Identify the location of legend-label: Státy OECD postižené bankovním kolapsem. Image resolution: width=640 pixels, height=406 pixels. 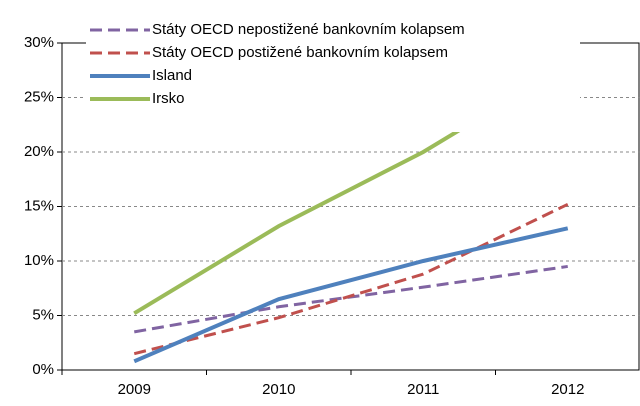
(300, 52).